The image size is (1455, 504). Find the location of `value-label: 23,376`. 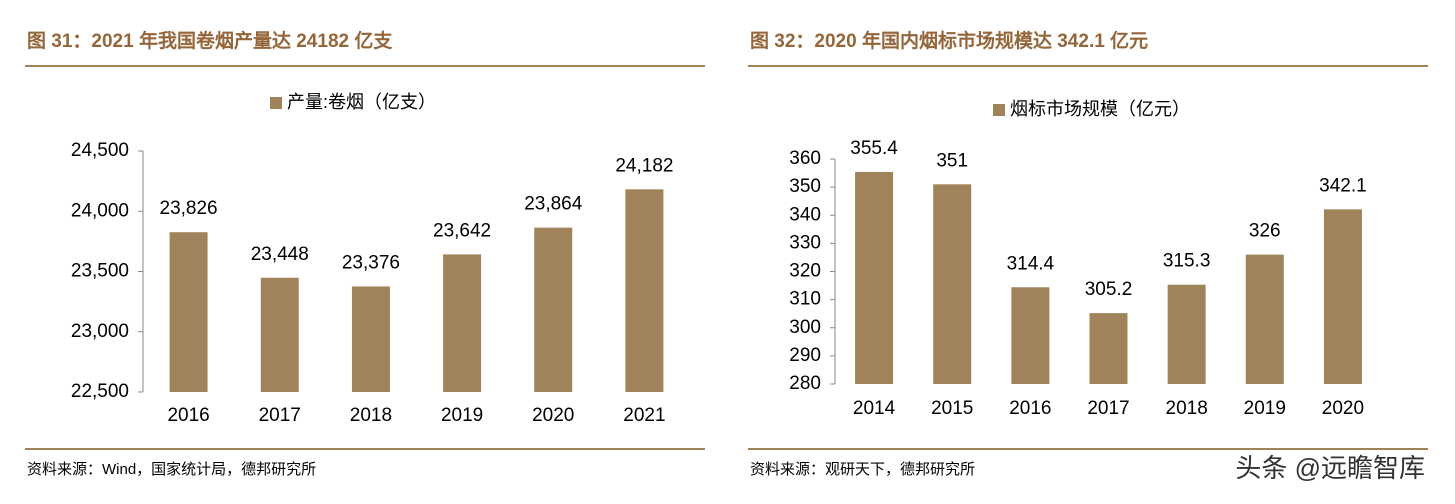

value-label: 23,376 is located at coordinates (371, 262).